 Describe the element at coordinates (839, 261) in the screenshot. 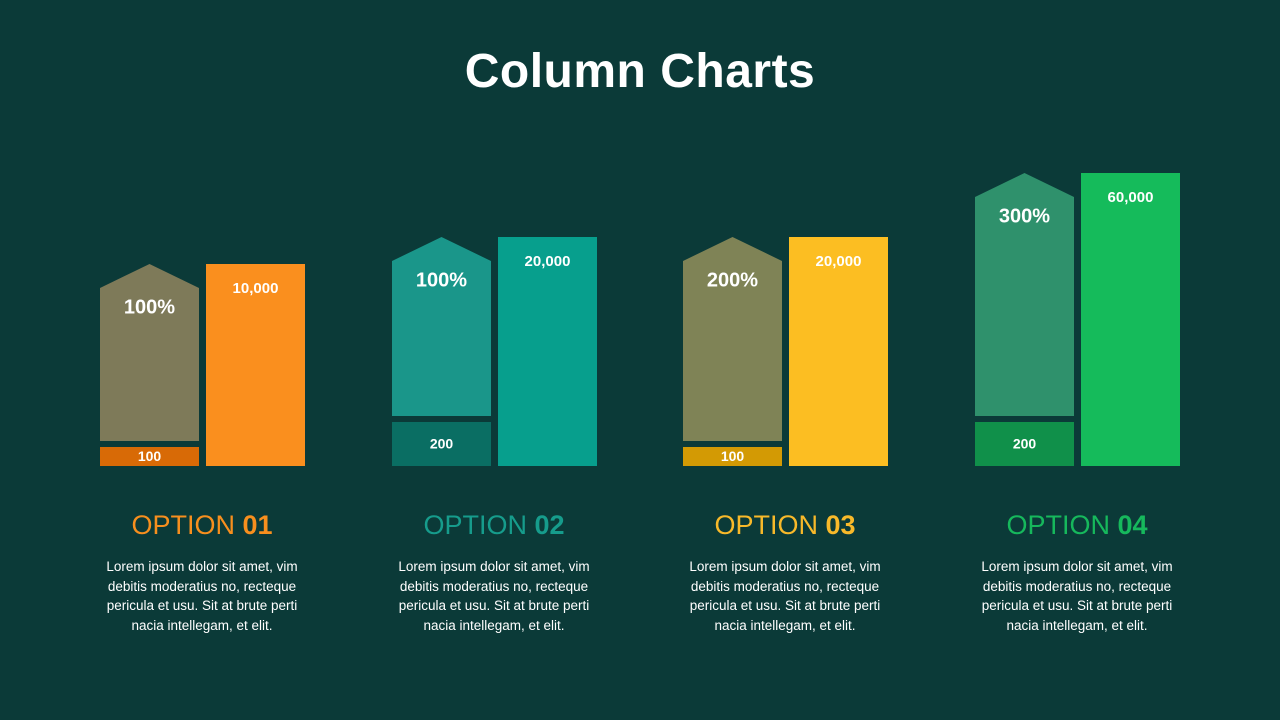

I see `bar-value-label-3: 20,000` at that location.